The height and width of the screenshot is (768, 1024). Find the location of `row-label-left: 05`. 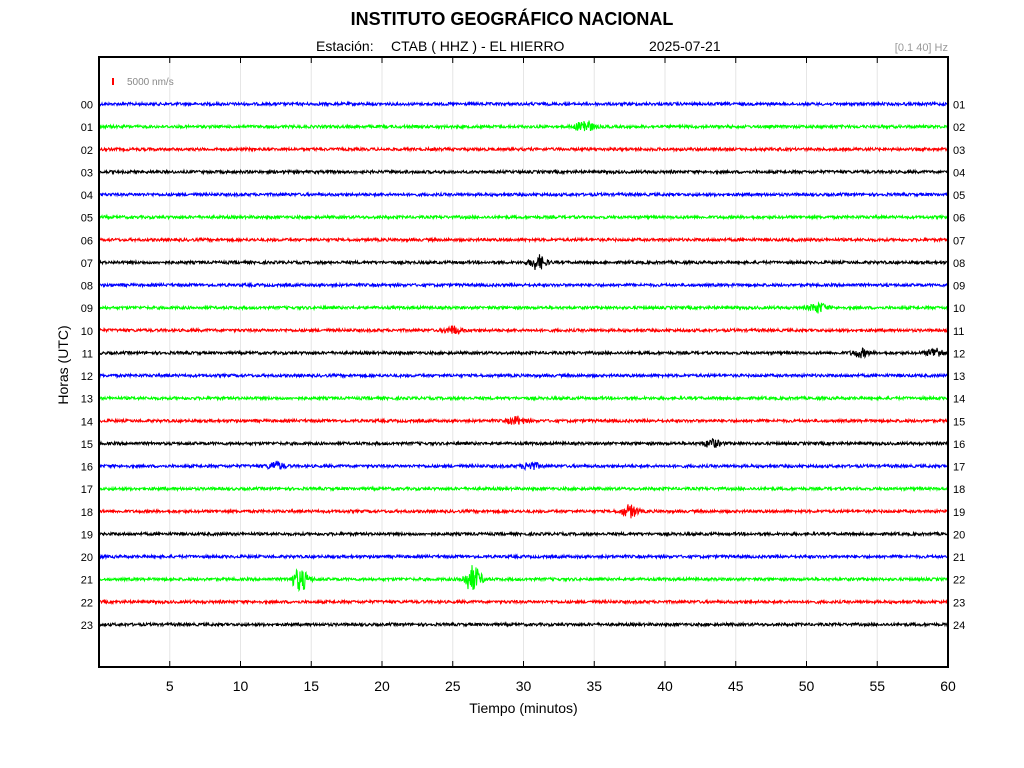

row-label-left: 05 is located at coordinates (87, 219).